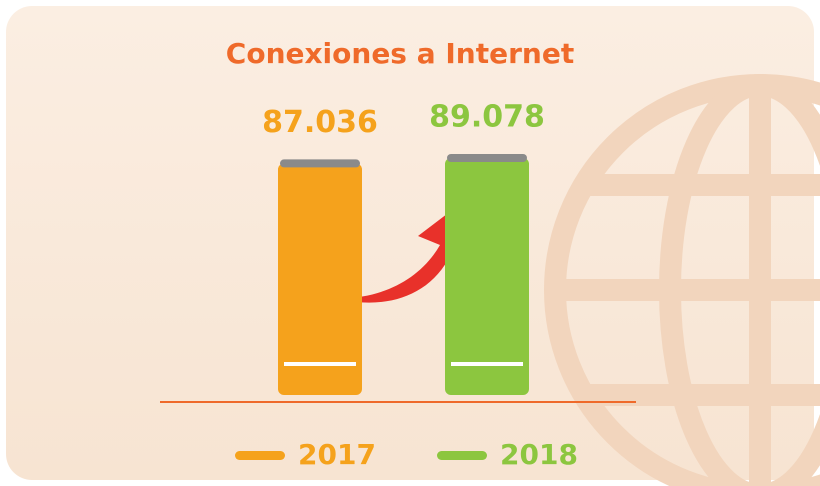 This screenshot has width=820, height=486. I want to click on legend-label: 2017, so click(337, 454).